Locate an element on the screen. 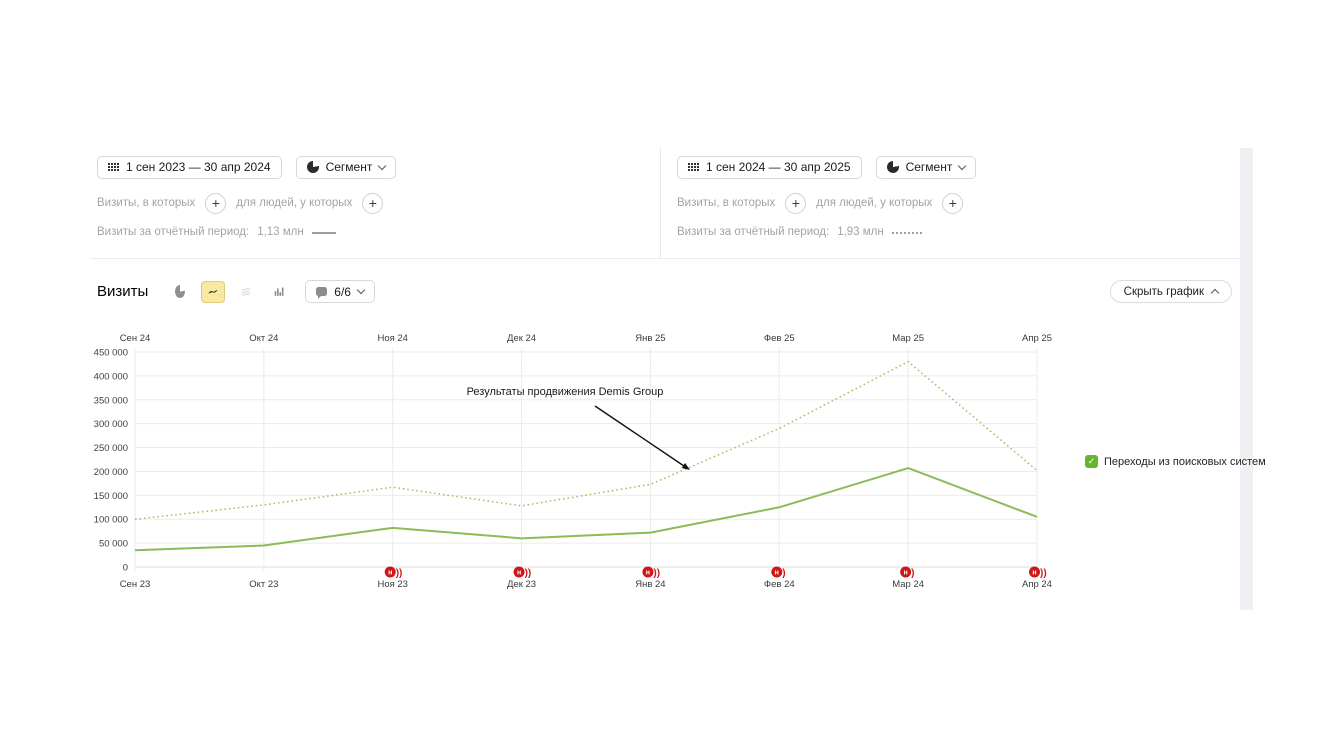 Image resolution: width=1340 pixels, height=754 pixels. page-edge-band is located at coordinates (1246, 379).